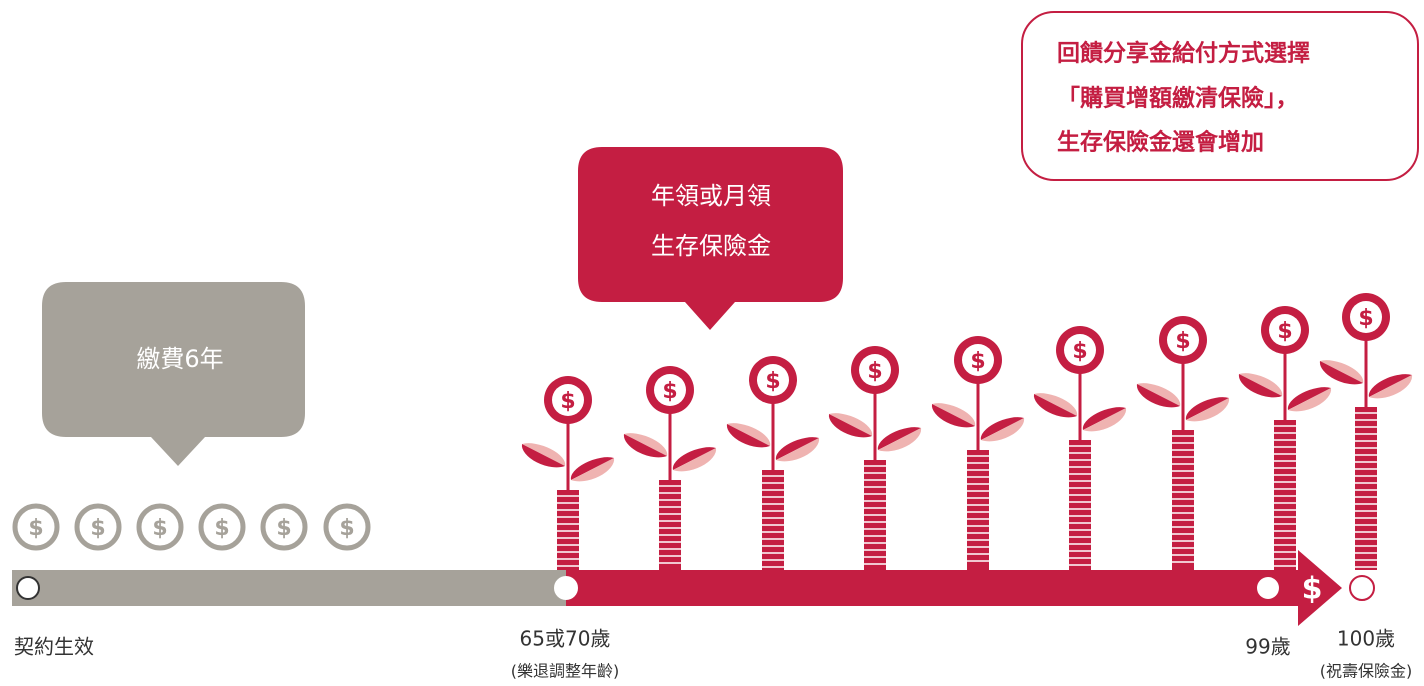 Image resolution: width=1424 pixels, height=686 pixels. I want to click on note-line: 回饋分享金給付方式選擇, so click(1183, 53).